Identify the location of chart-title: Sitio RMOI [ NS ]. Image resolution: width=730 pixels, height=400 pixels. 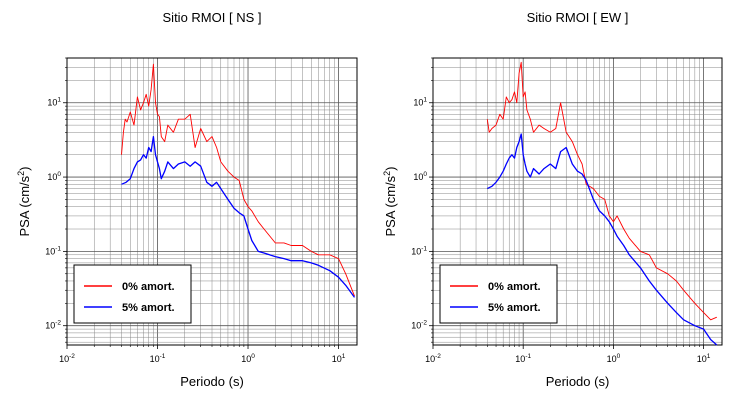
(212, 17).